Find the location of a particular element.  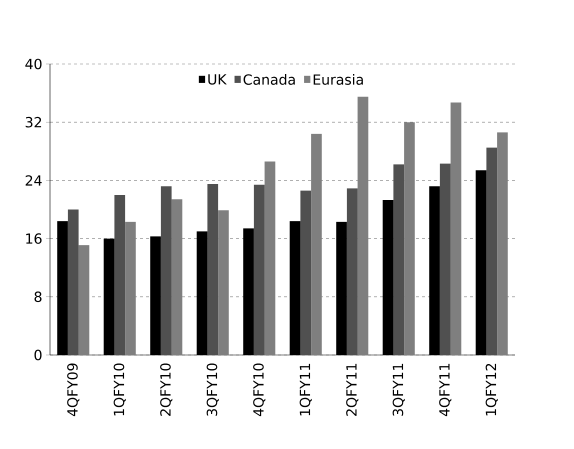

y-tick-label: 0 is located at coordinates (38, 355).